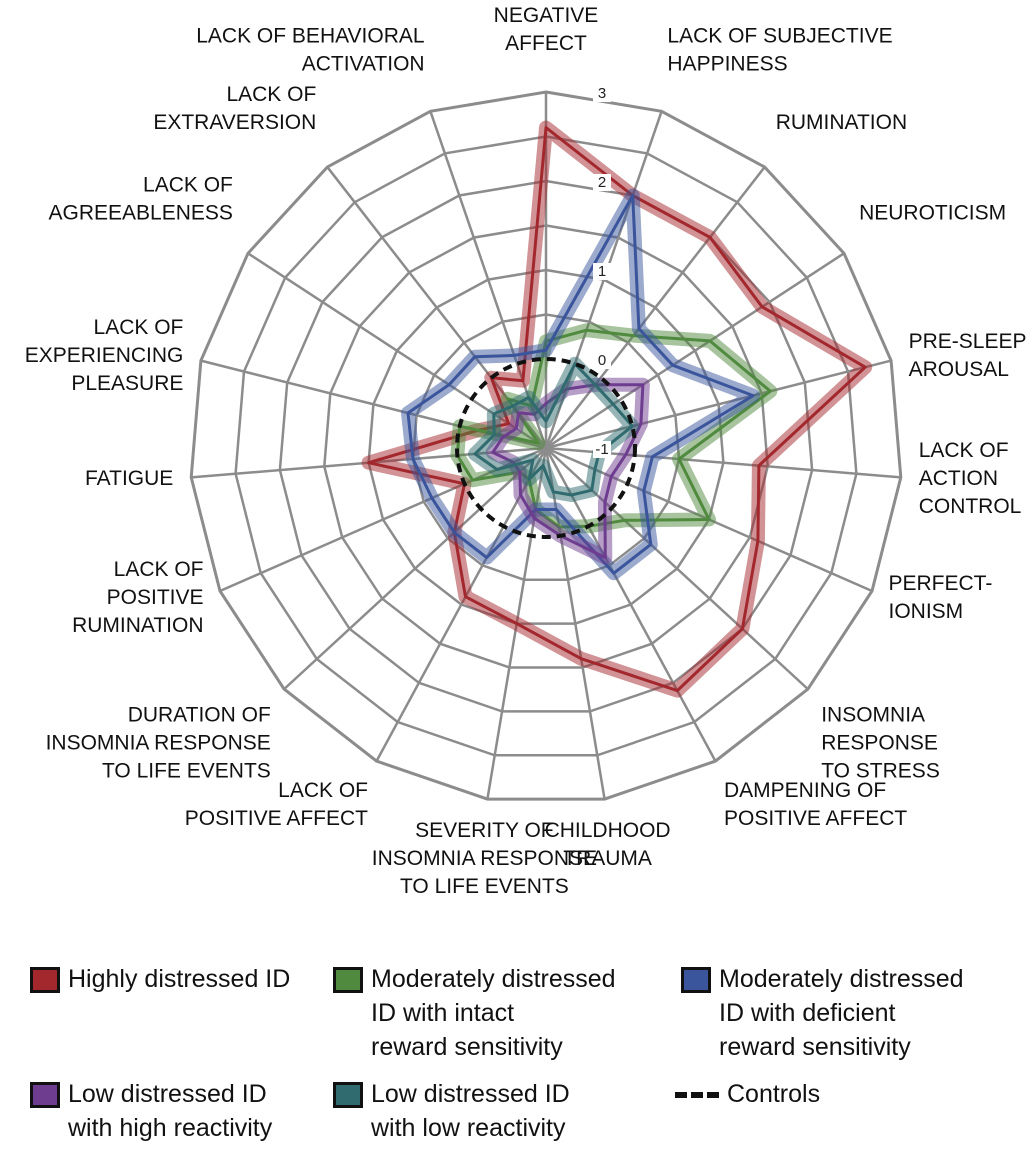  Describe the element at coordinates (774, 1094) in the screenshot. I see `legend-label: Controls` at that location.